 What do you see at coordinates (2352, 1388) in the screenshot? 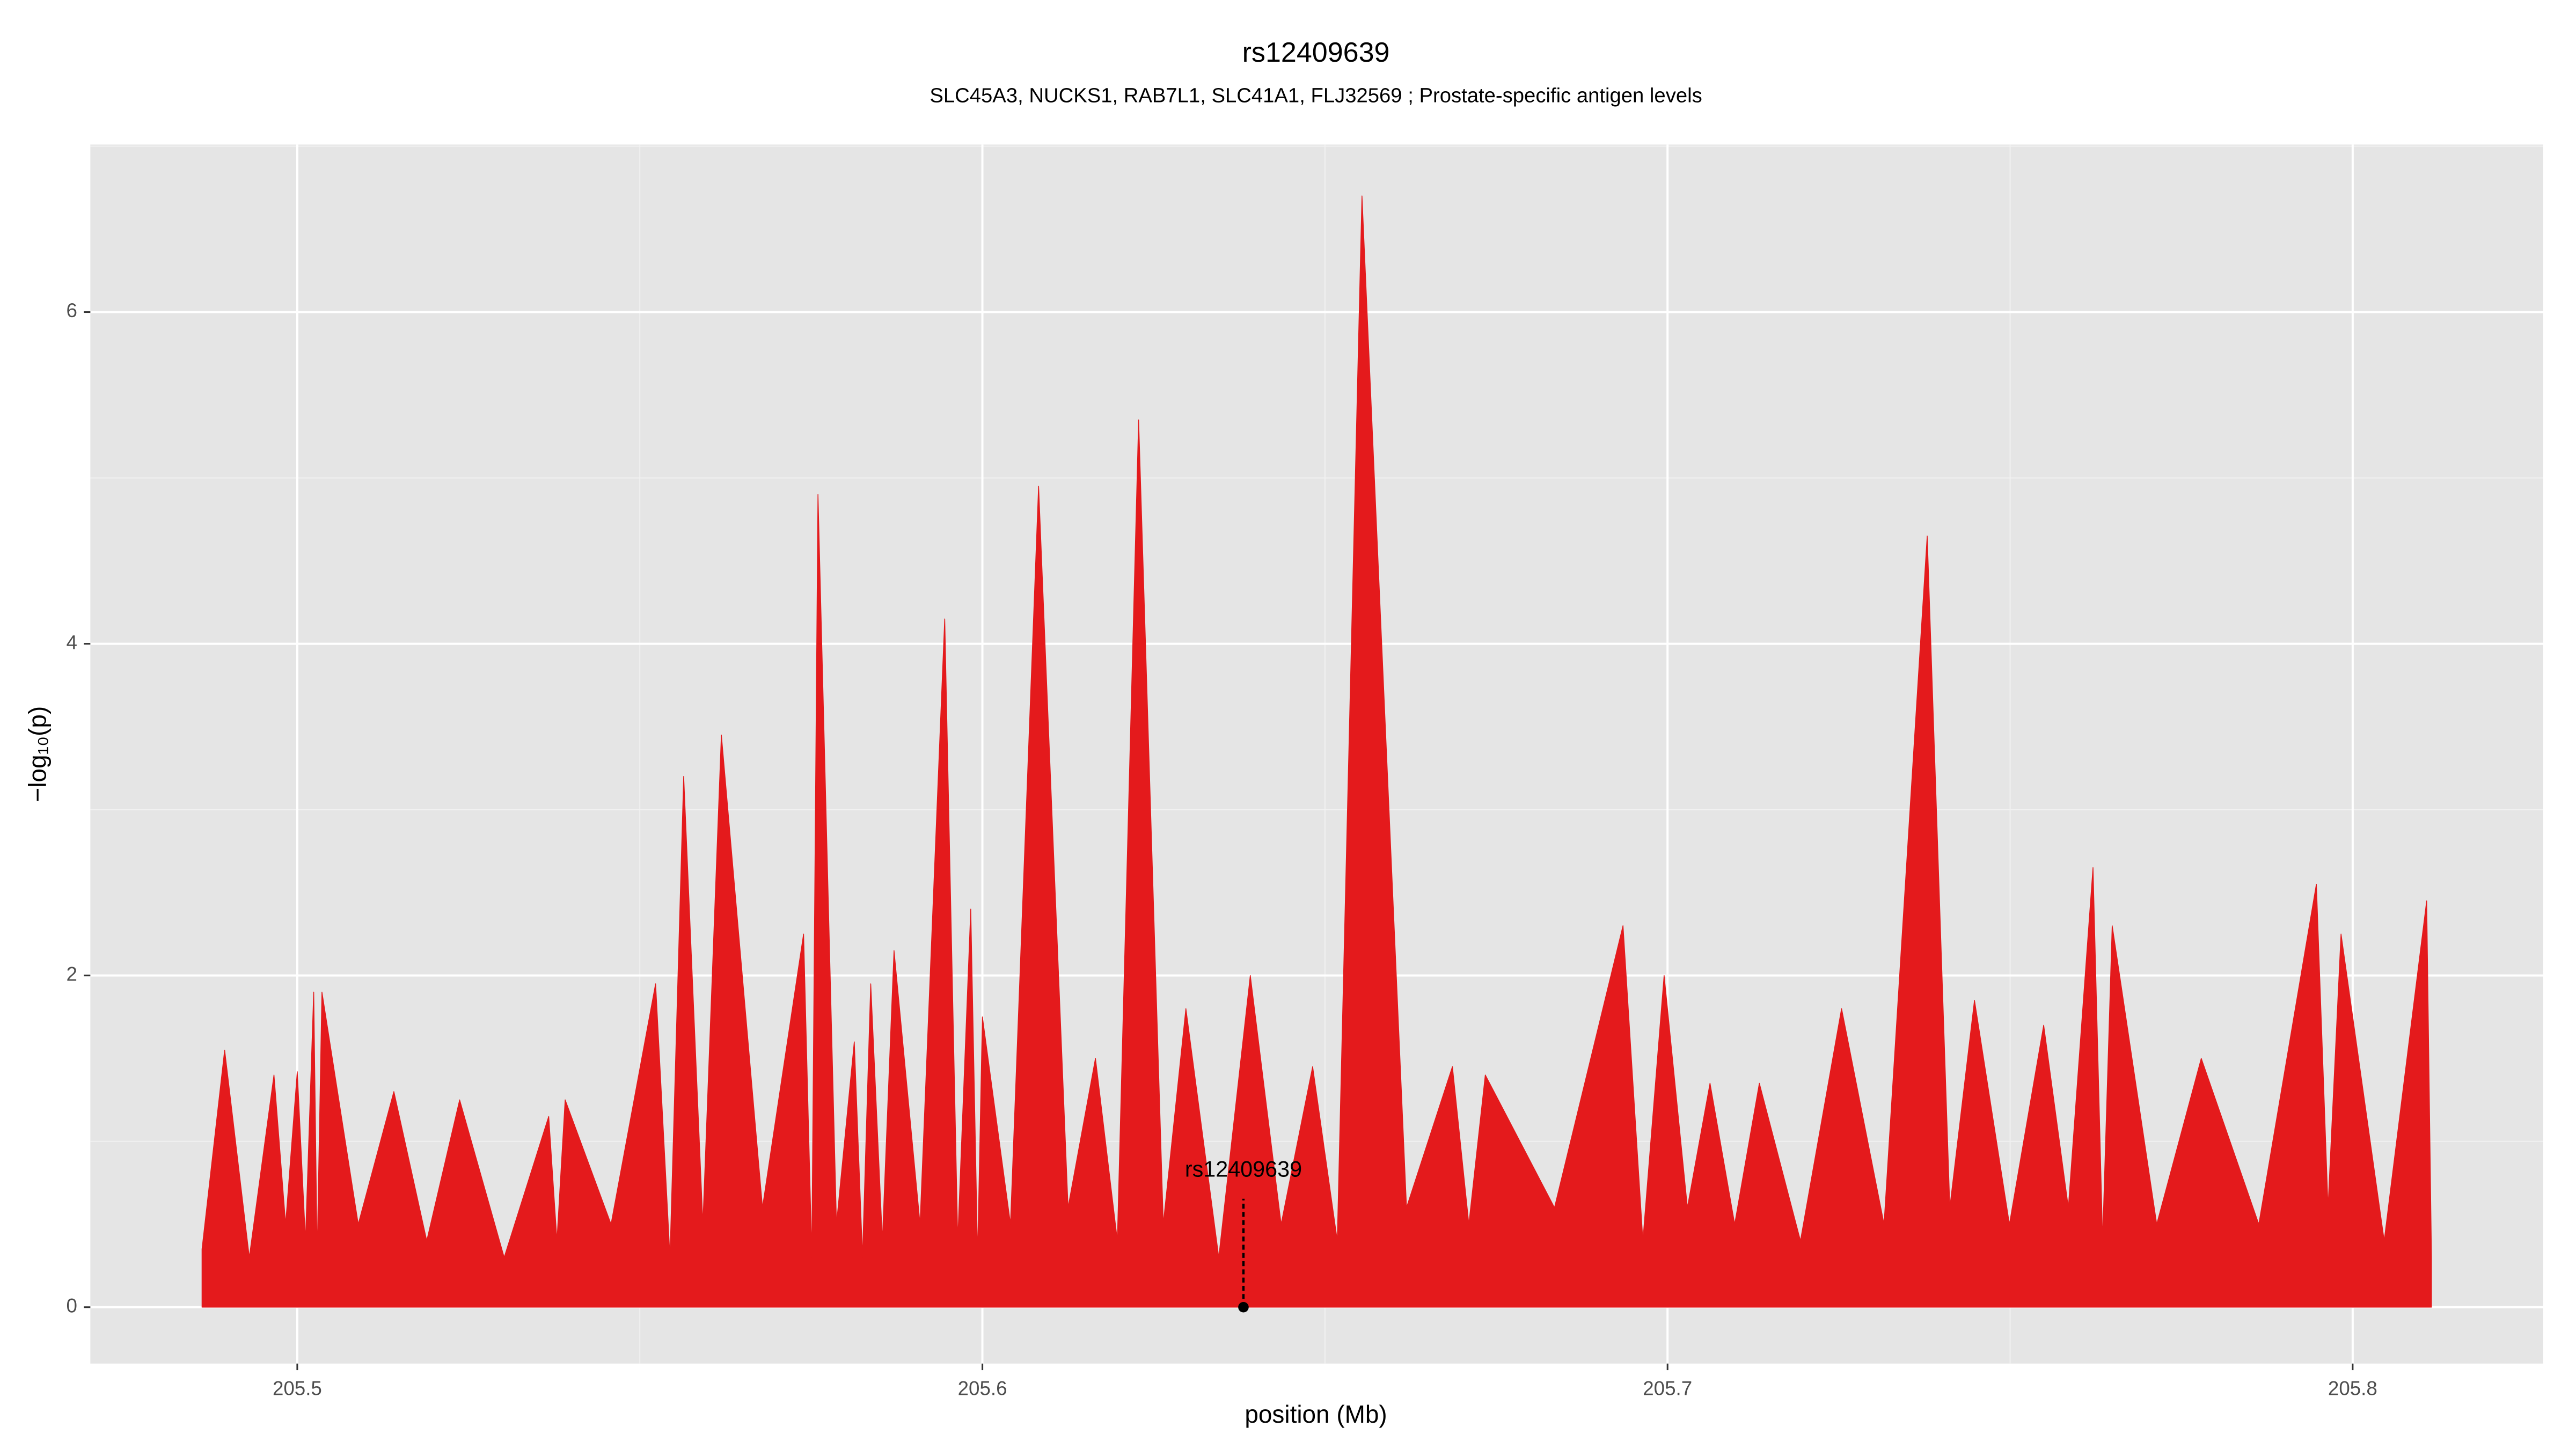
I see `x-tick-label: 205.8` at bounding box center [2352, 1388].